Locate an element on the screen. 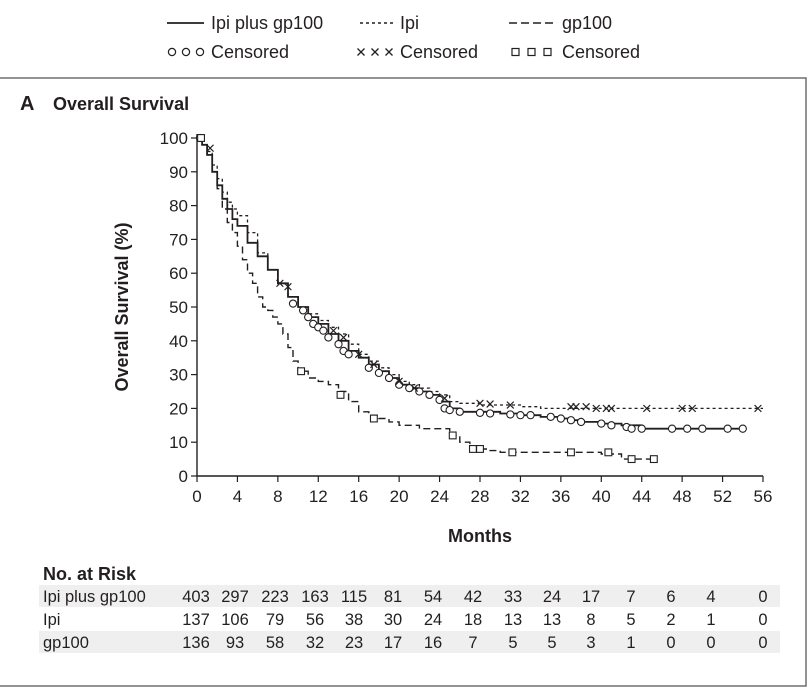 The image size is (810, 688). risk-value-gp100: 58 is located at coordinates (275, 643).